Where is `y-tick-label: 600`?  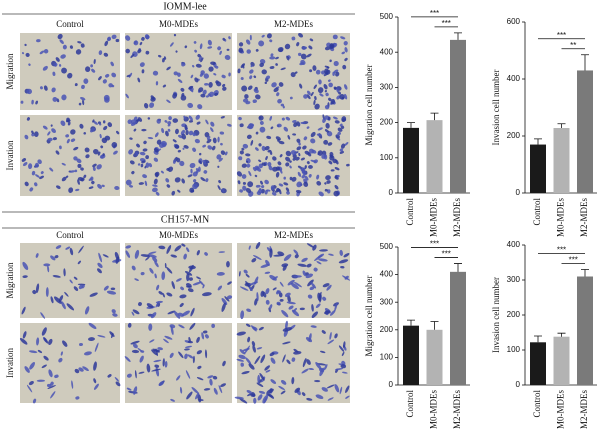 y-tick-label: 600 is located at coordinates (514, 21).